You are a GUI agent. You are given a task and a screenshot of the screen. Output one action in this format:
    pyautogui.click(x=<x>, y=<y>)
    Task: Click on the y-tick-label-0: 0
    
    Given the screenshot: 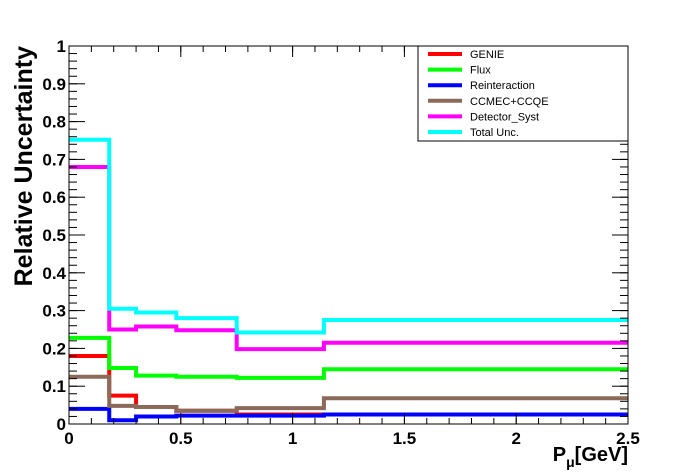 What is the action you would take?
    pyautogui.click(x=61, y=424)
    